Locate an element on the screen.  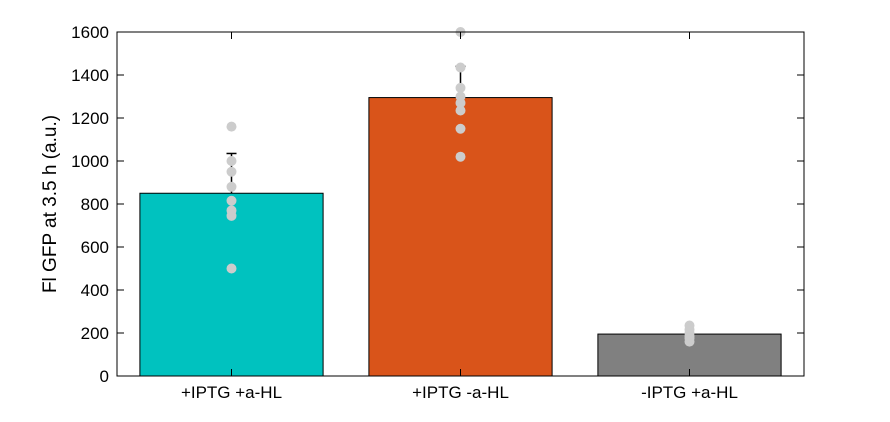
y-axis-label: Fl GFP at 3.5 h (a.u.) is located at coordinates (50, 204).